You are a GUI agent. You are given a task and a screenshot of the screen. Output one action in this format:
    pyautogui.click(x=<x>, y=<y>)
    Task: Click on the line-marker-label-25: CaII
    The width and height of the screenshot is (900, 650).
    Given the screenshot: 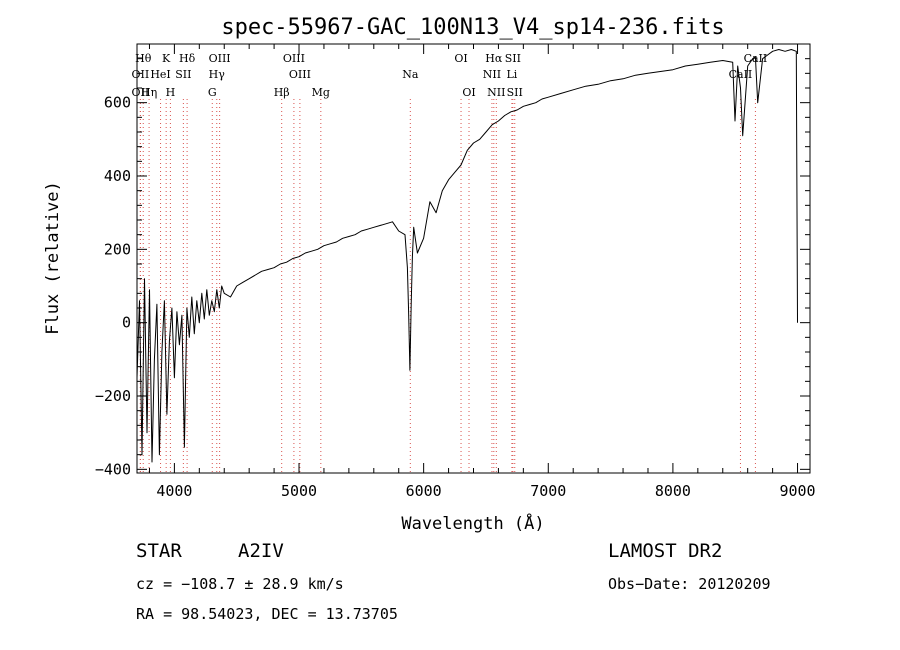 What is the action you would take?
    pyautogui.click(x=741, y=74)
    